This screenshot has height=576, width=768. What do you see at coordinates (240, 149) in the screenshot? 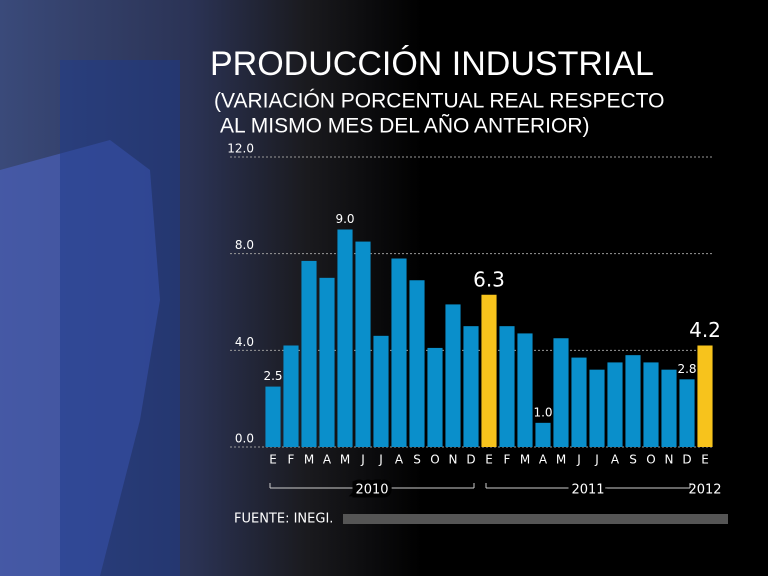
I see `y-tick-label: 12.0` at bounding box center [240, 149].